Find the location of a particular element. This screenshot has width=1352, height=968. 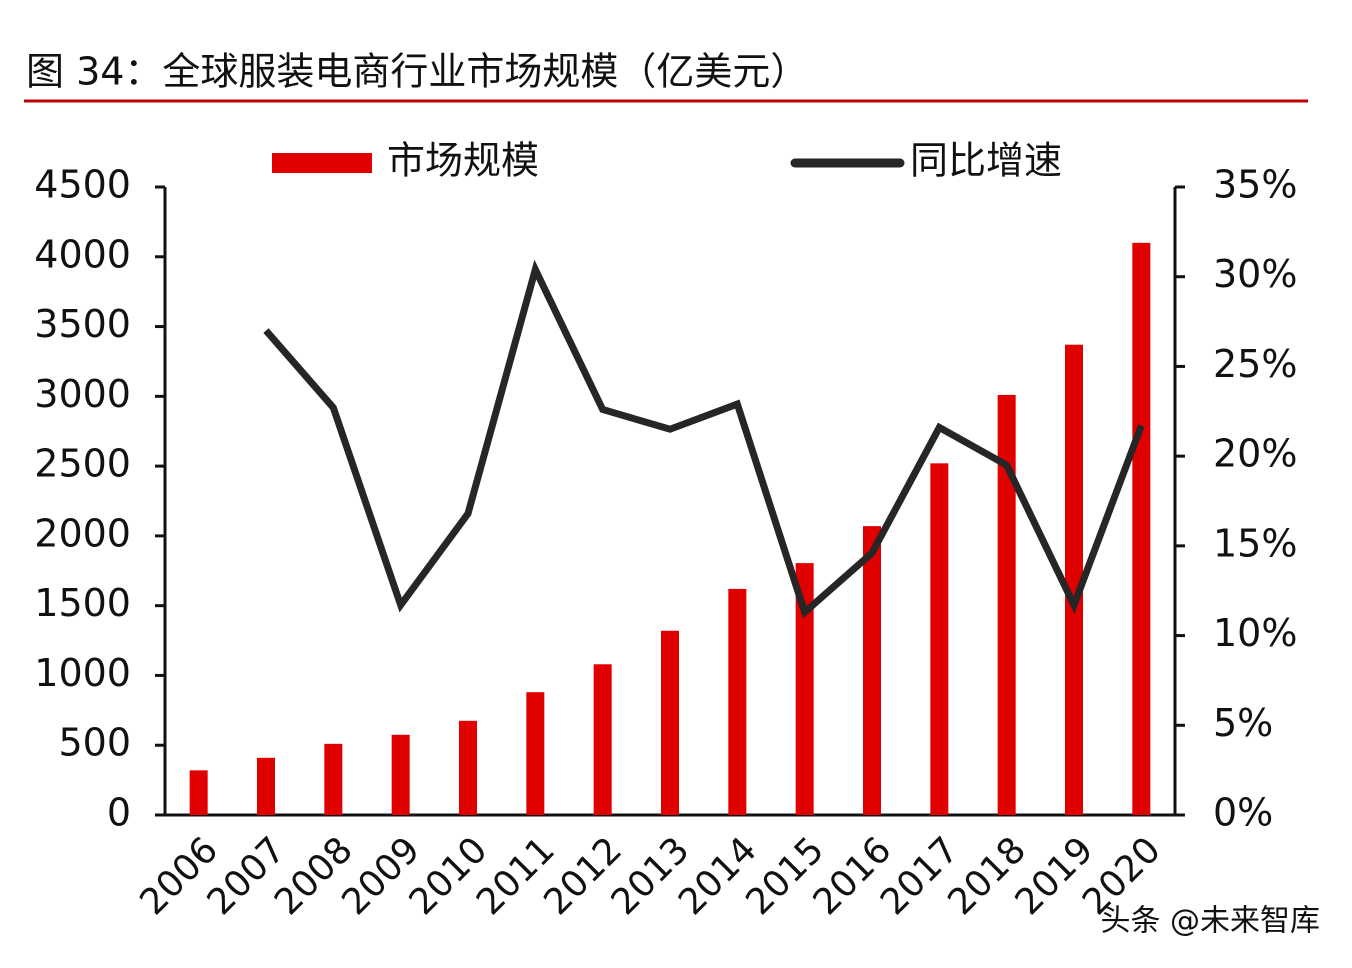

x-tick-label: 2016 is located at coordinates (853, 876).